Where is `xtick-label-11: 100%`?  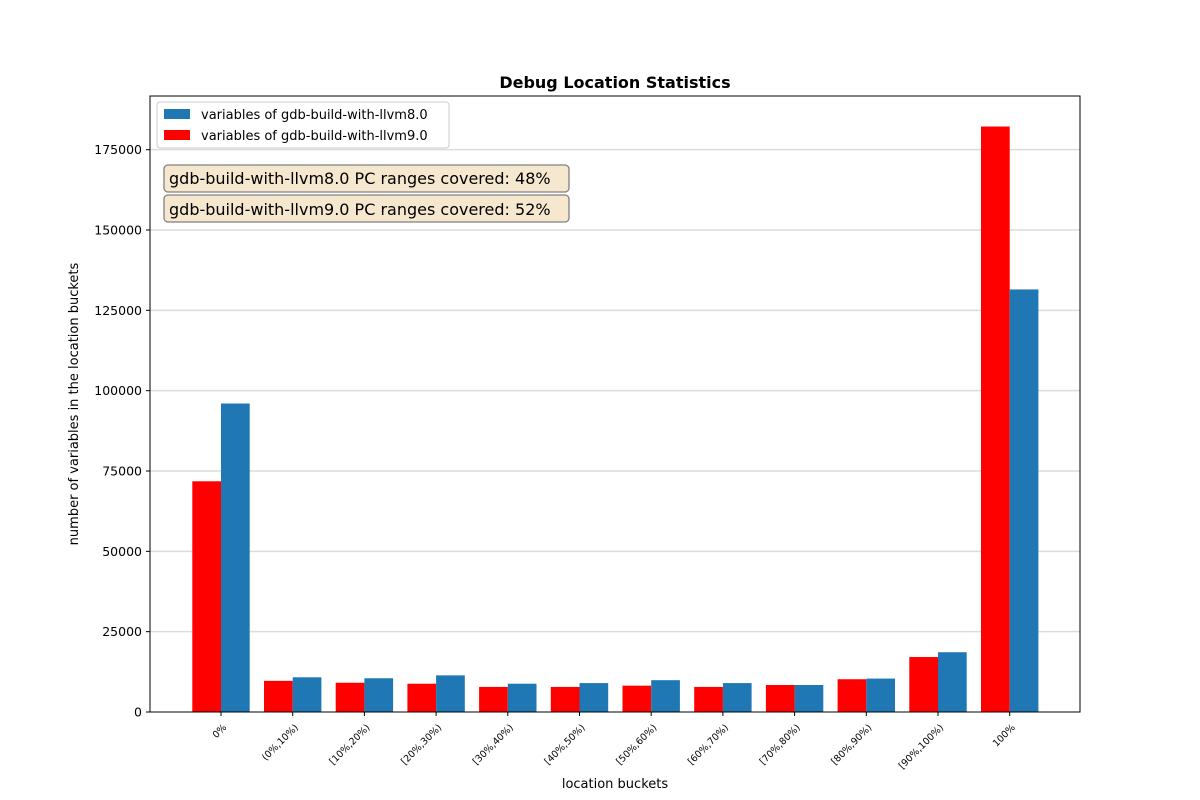 xtick-label-11: 100% is located at coordinates (1004, 735).